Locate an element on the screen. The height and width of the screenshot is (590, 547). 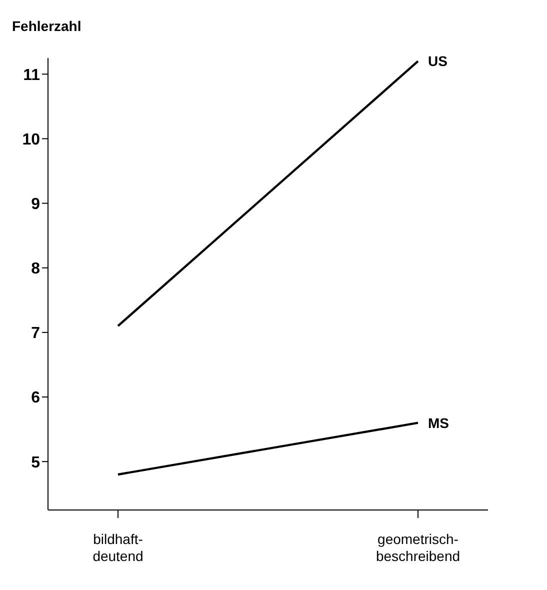
x-tick-label: geometrisch-beschreibend is located at coordinates (418, 547).